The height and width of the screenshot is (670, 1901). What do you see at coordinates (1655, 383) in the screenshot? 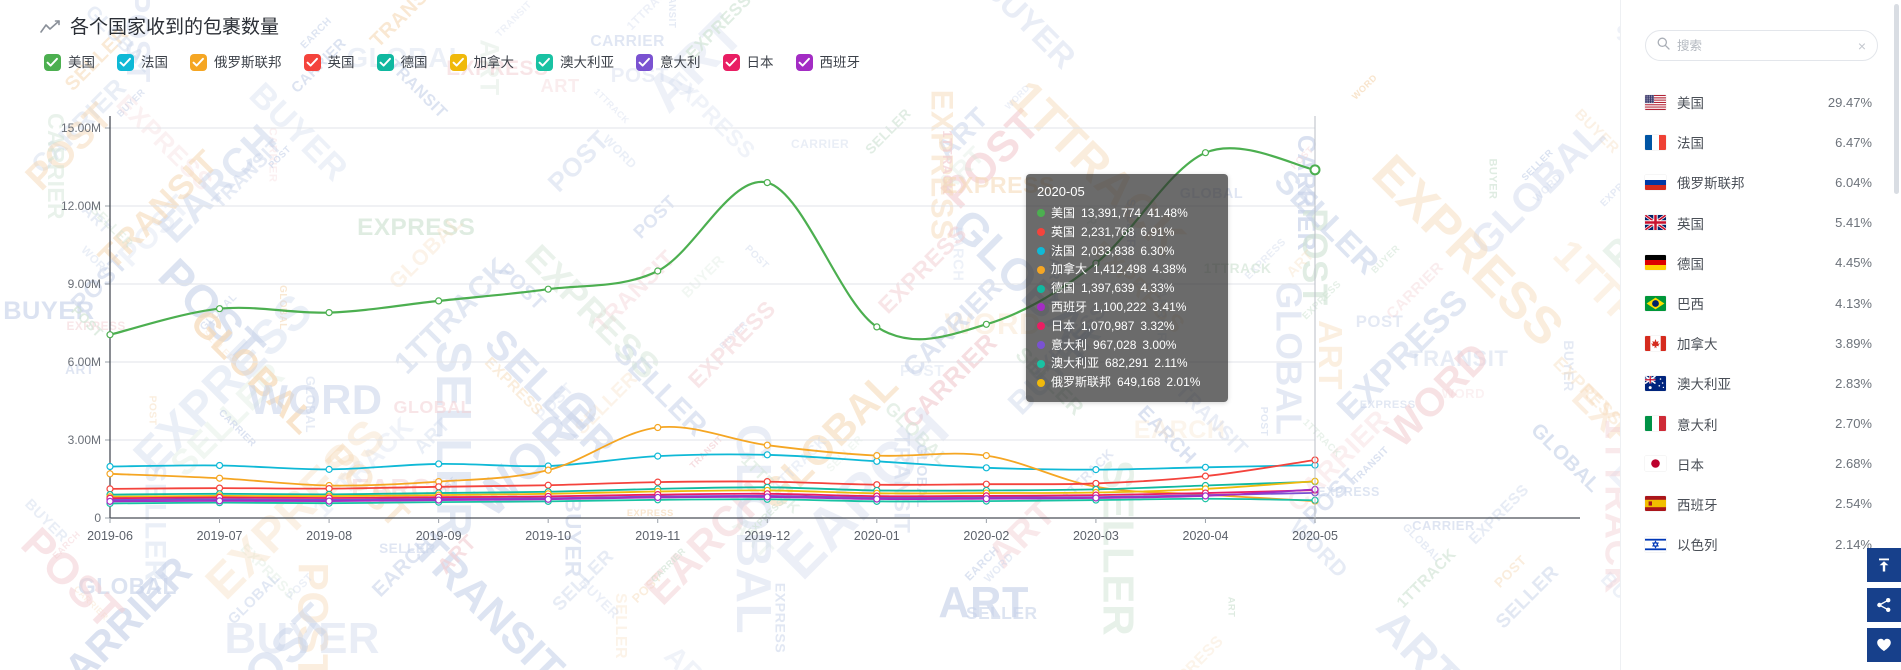
I see `flag-au-icon` at bounding box center [1655, 383].